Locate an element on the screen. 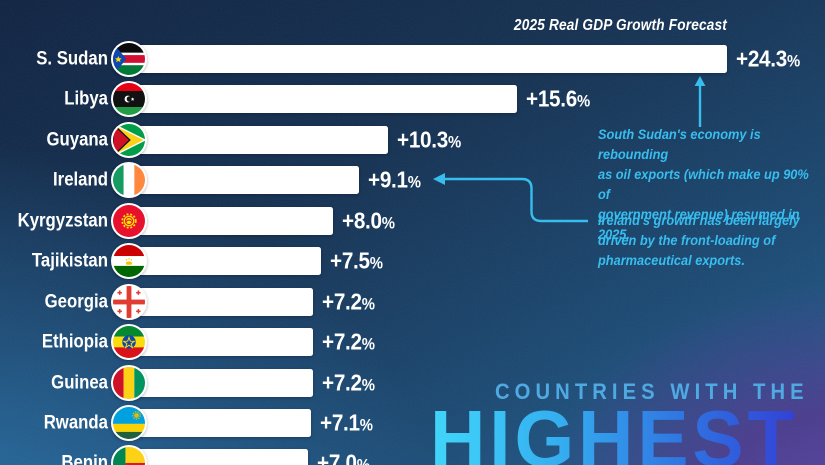 This screenshot has height=465, width=825. country-label: Benin is located at coordinates (84, 458).